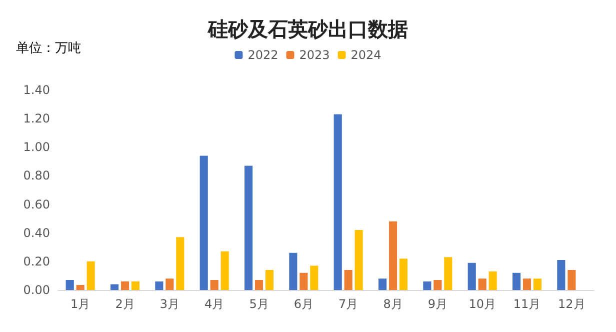  I want to click on x-tick-label: 5月, so click(259, 304).